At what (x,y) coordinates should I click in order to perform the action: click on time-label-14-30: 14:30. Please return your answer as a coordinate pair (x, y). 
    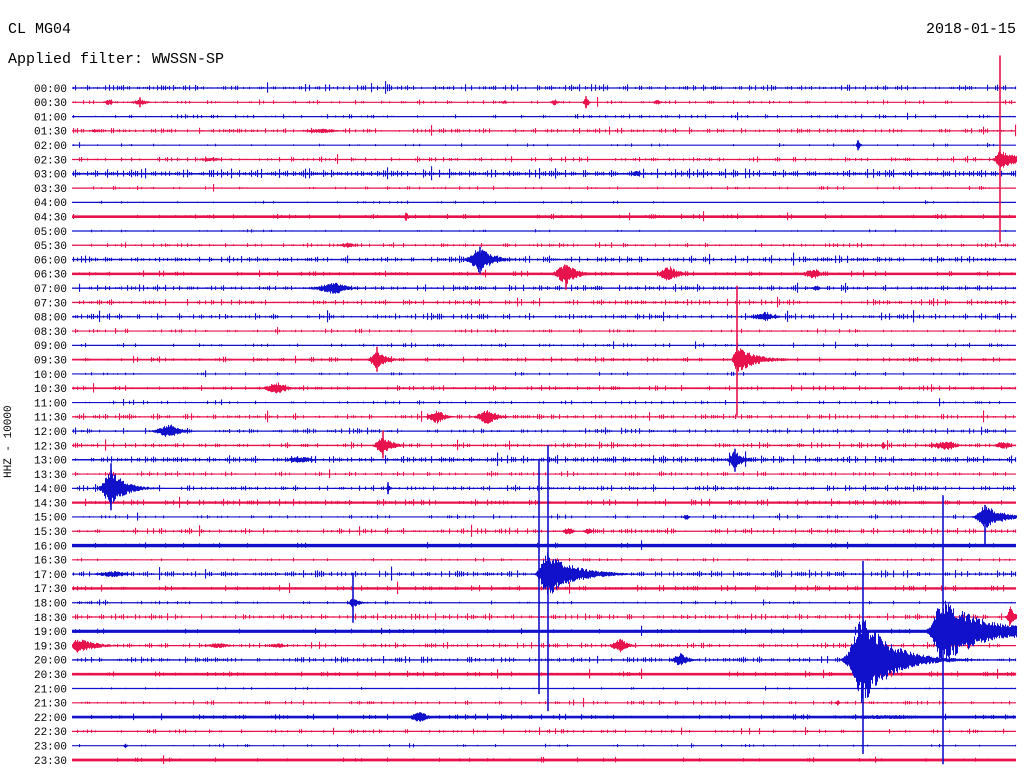
    Looking at the image, I should click on (50, 504).